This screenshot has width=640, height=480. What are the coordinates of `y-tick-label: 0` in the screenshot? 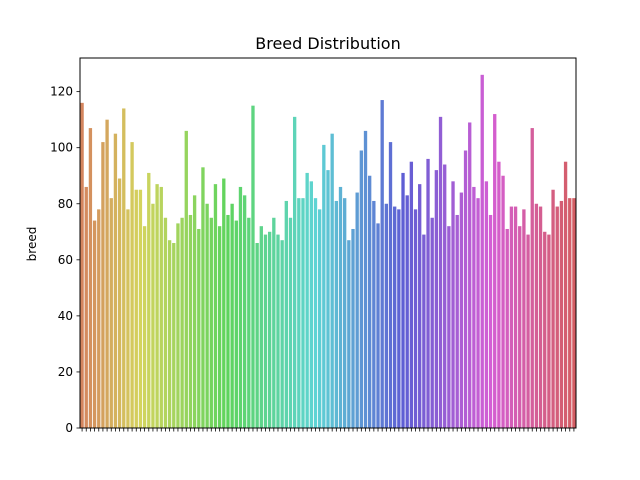 It's located at (69, 428).